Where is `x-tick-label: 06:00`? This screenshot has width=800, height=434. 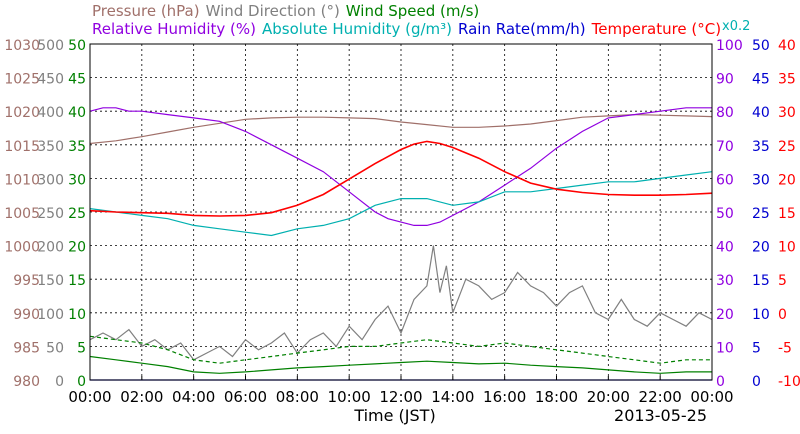
x-tick-label: 06:00 is located at coordinates (245, 397).